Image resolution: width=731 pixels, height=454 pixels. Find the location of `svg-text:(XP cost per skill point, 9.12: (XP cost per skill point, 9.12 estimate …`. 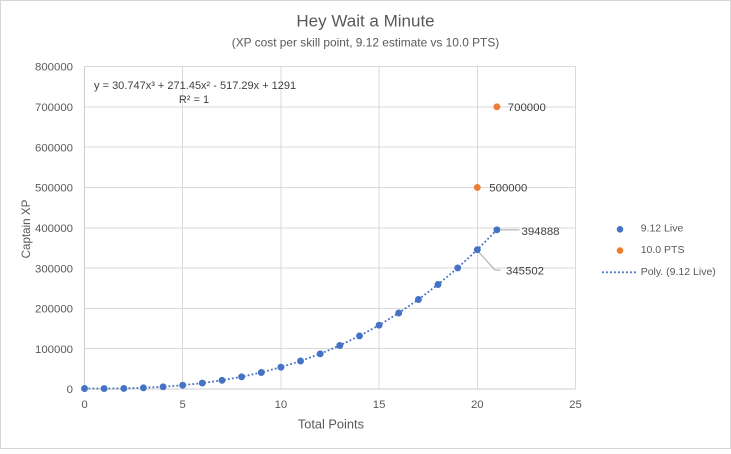

svg-text:(XP cost per skill point, 9.12: (XP cost per skill point, 9.12 estimate … is located at coordinates (365, 43).